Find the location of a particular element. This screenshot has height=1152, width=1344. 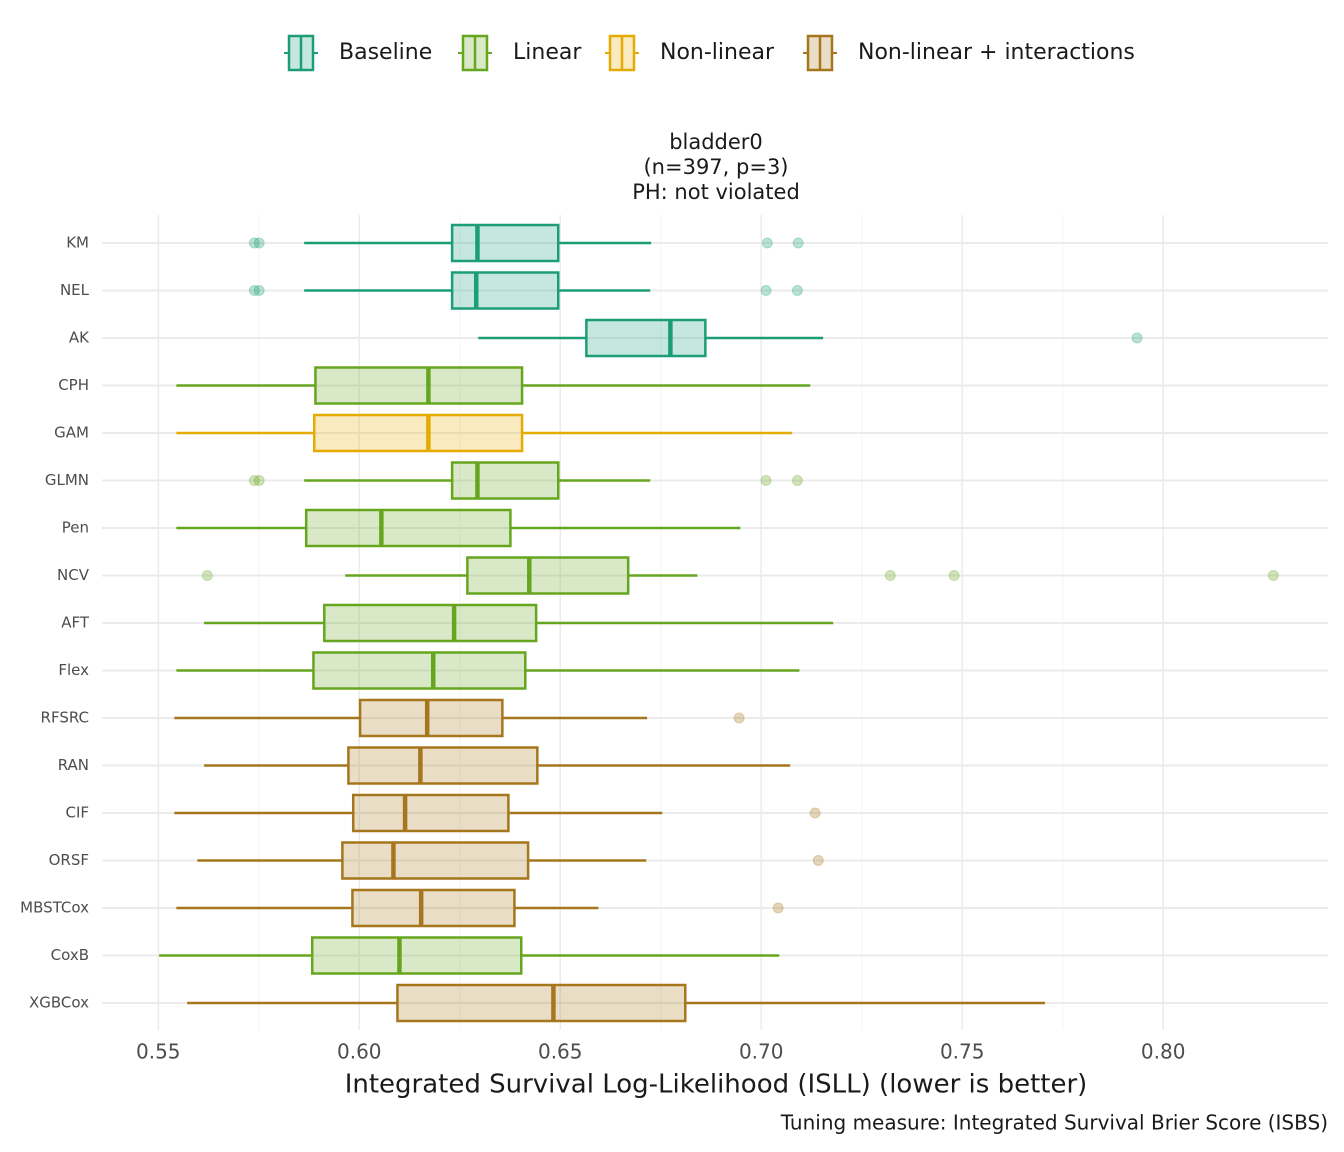

legend-label: Linear is located at coordinates (547, 52).